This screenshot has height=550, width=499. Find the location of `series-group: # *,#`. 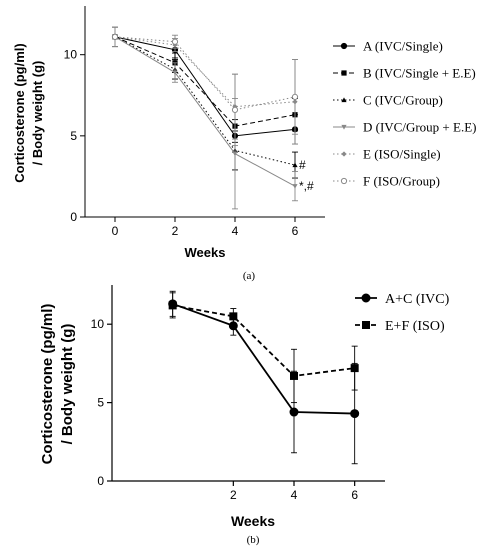

series-group: # *,# is located at coordinates (212, 118).